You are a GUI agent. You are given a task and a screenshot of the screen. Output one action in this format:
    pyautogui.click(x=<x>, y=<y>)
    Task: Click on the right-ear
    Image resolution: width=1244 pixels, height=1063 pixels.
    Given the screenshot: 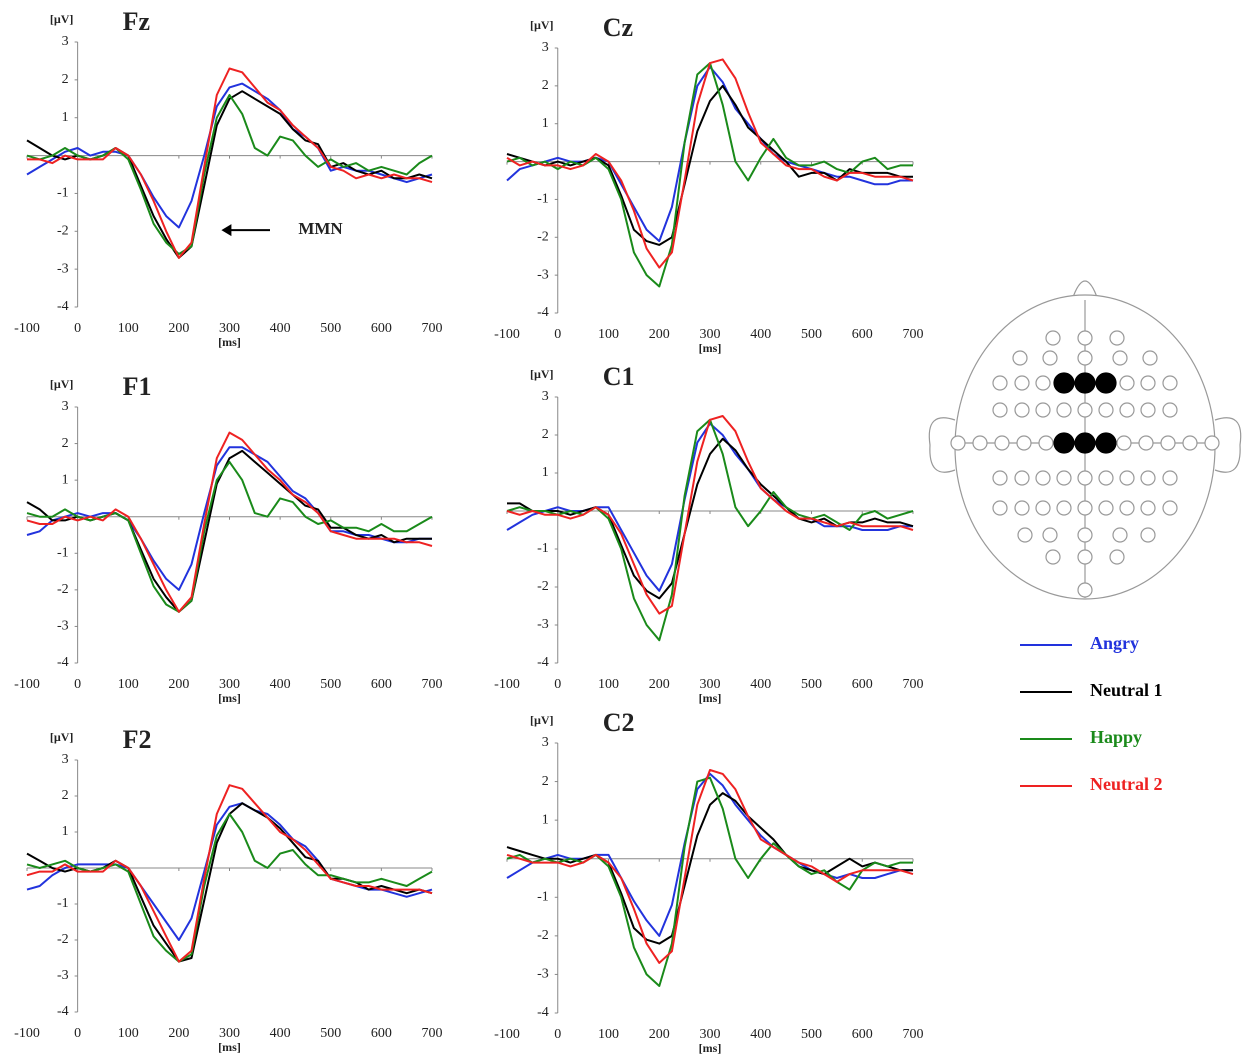 What is the action you would take?
    pyautogui.click(x=1228, y=445)
    